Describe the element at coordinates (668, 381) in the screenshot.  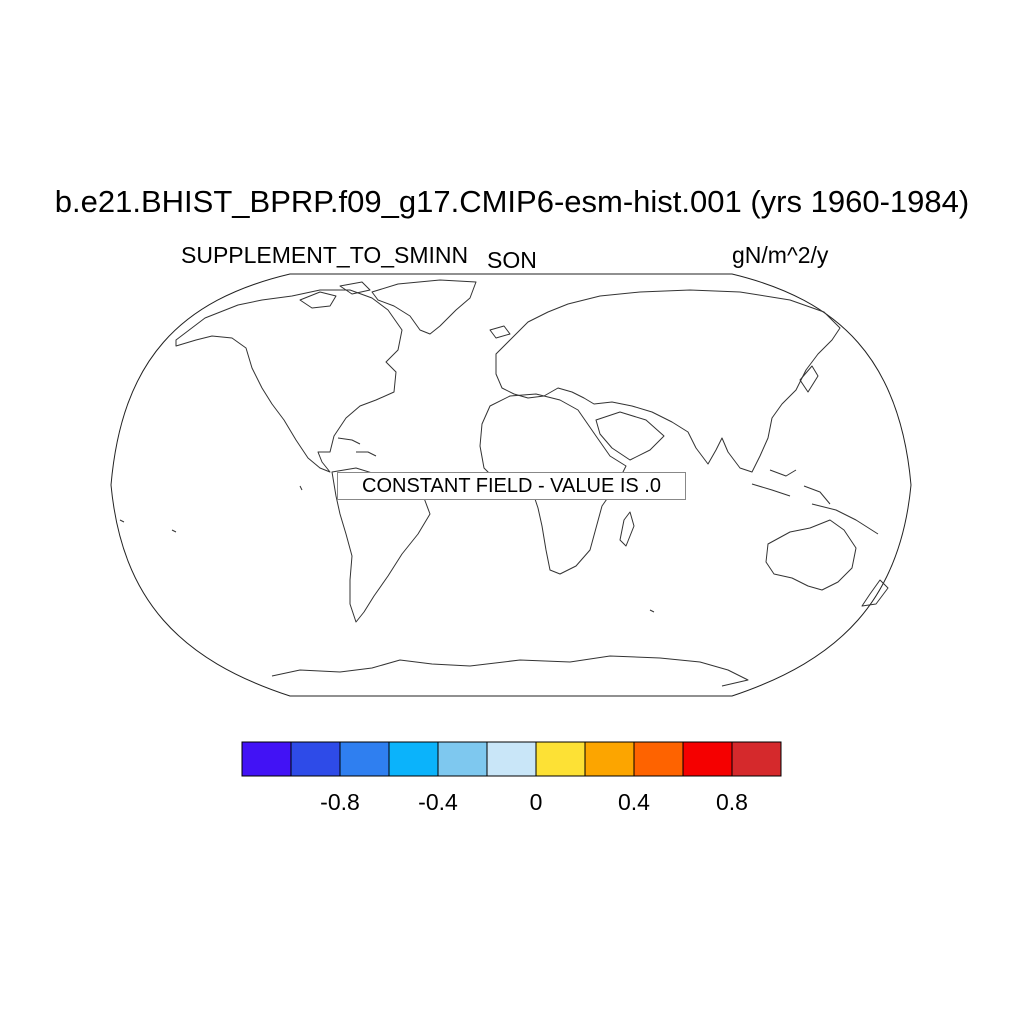
I see `coastline-eurasia` at that location.